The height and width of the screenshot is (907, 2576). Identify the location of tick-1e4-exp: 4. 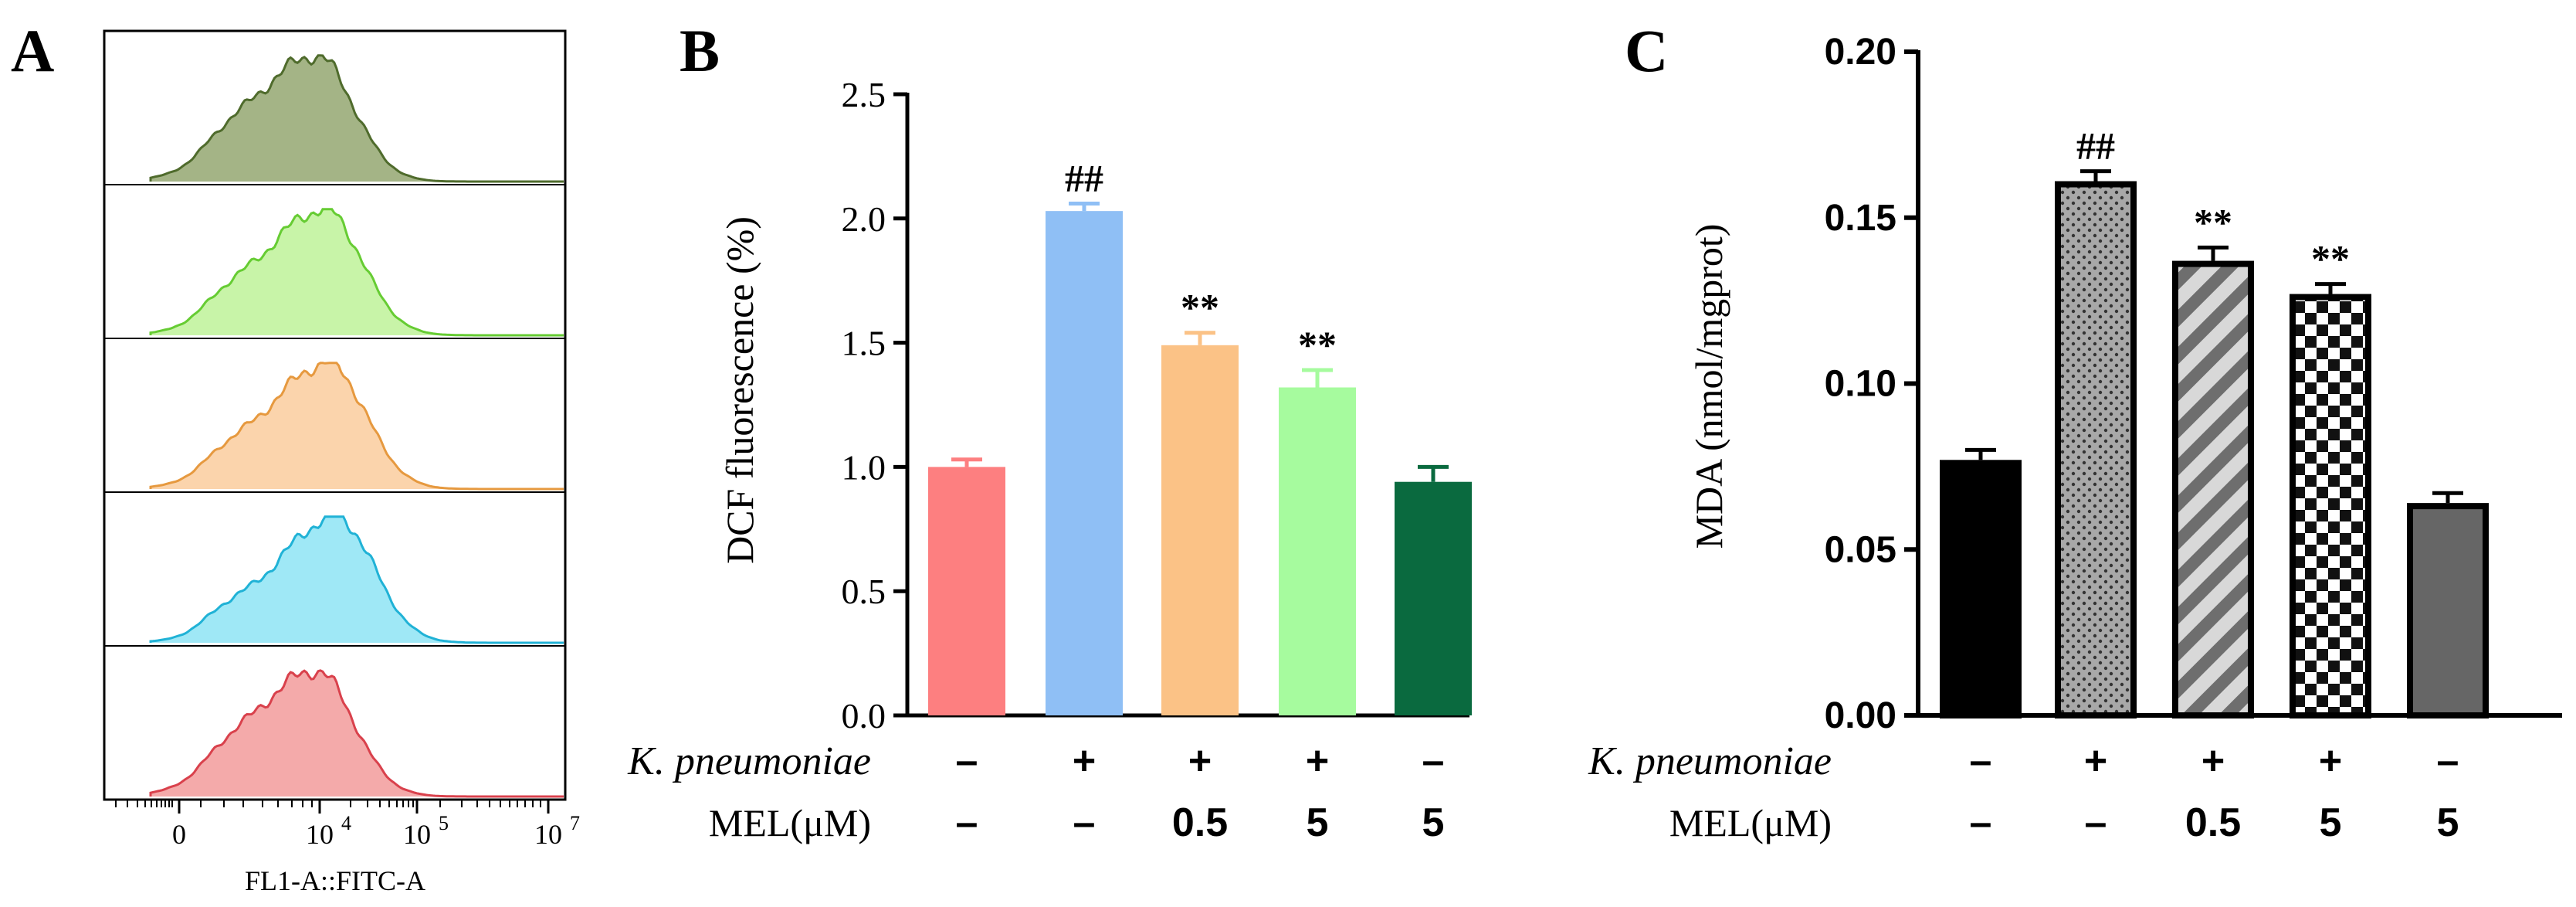
(346, 823).